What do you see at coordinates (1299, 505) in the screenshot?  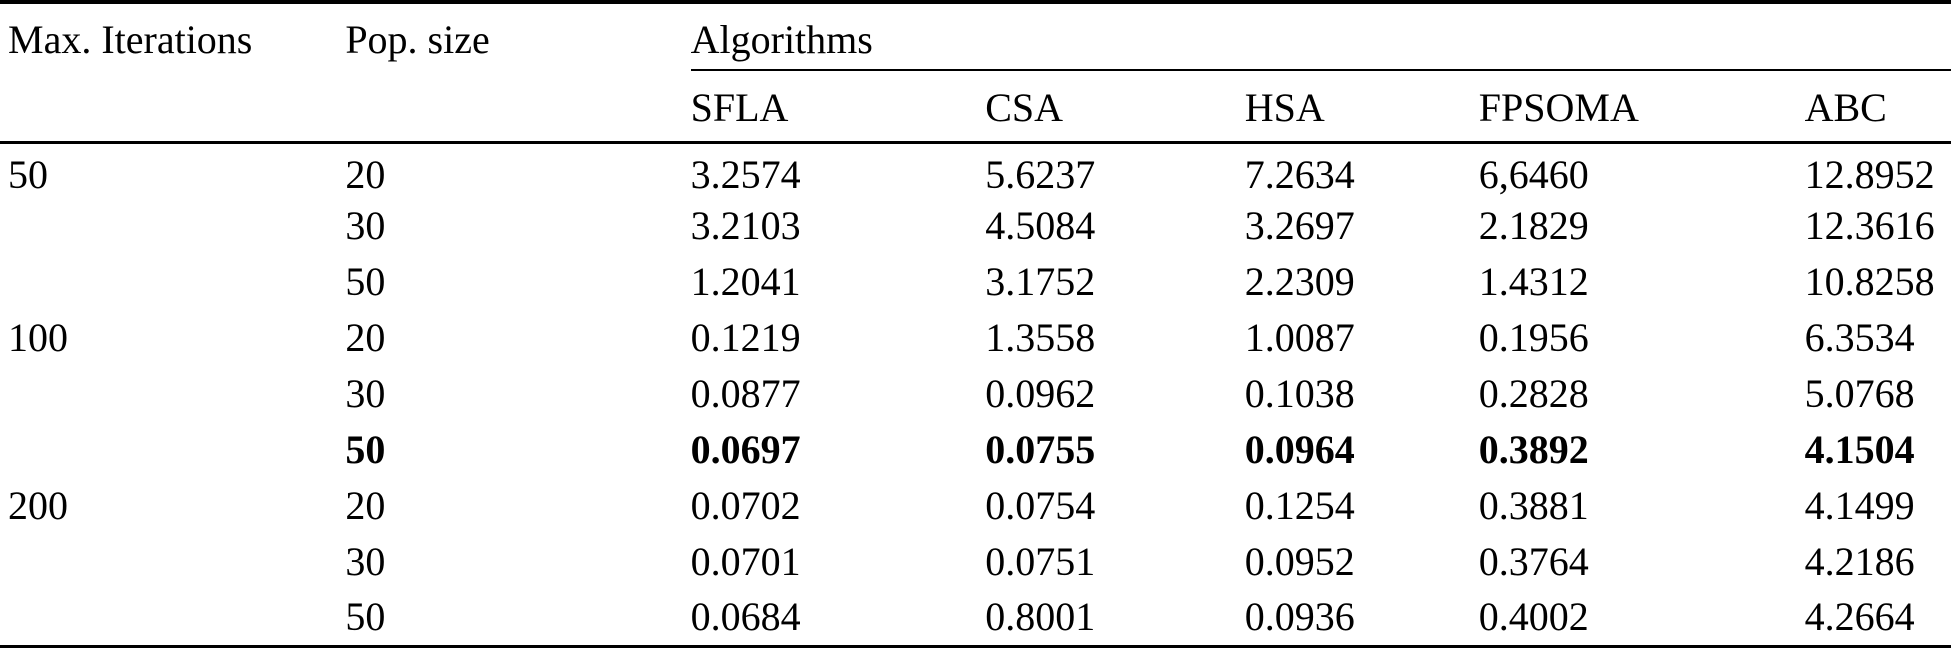 I see `hsa-value-cell: 0.1254` at bounding box center [1299, 505].